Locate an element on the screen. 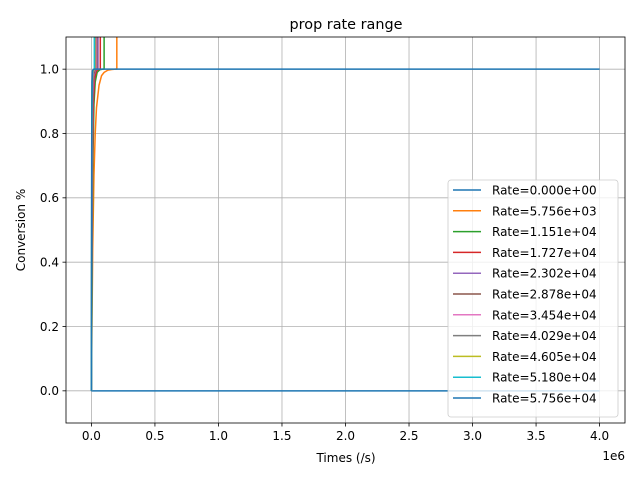 This screenshot has height=480, width=640. x-tick-label: 1.0 is located at coordinates (218, 436).